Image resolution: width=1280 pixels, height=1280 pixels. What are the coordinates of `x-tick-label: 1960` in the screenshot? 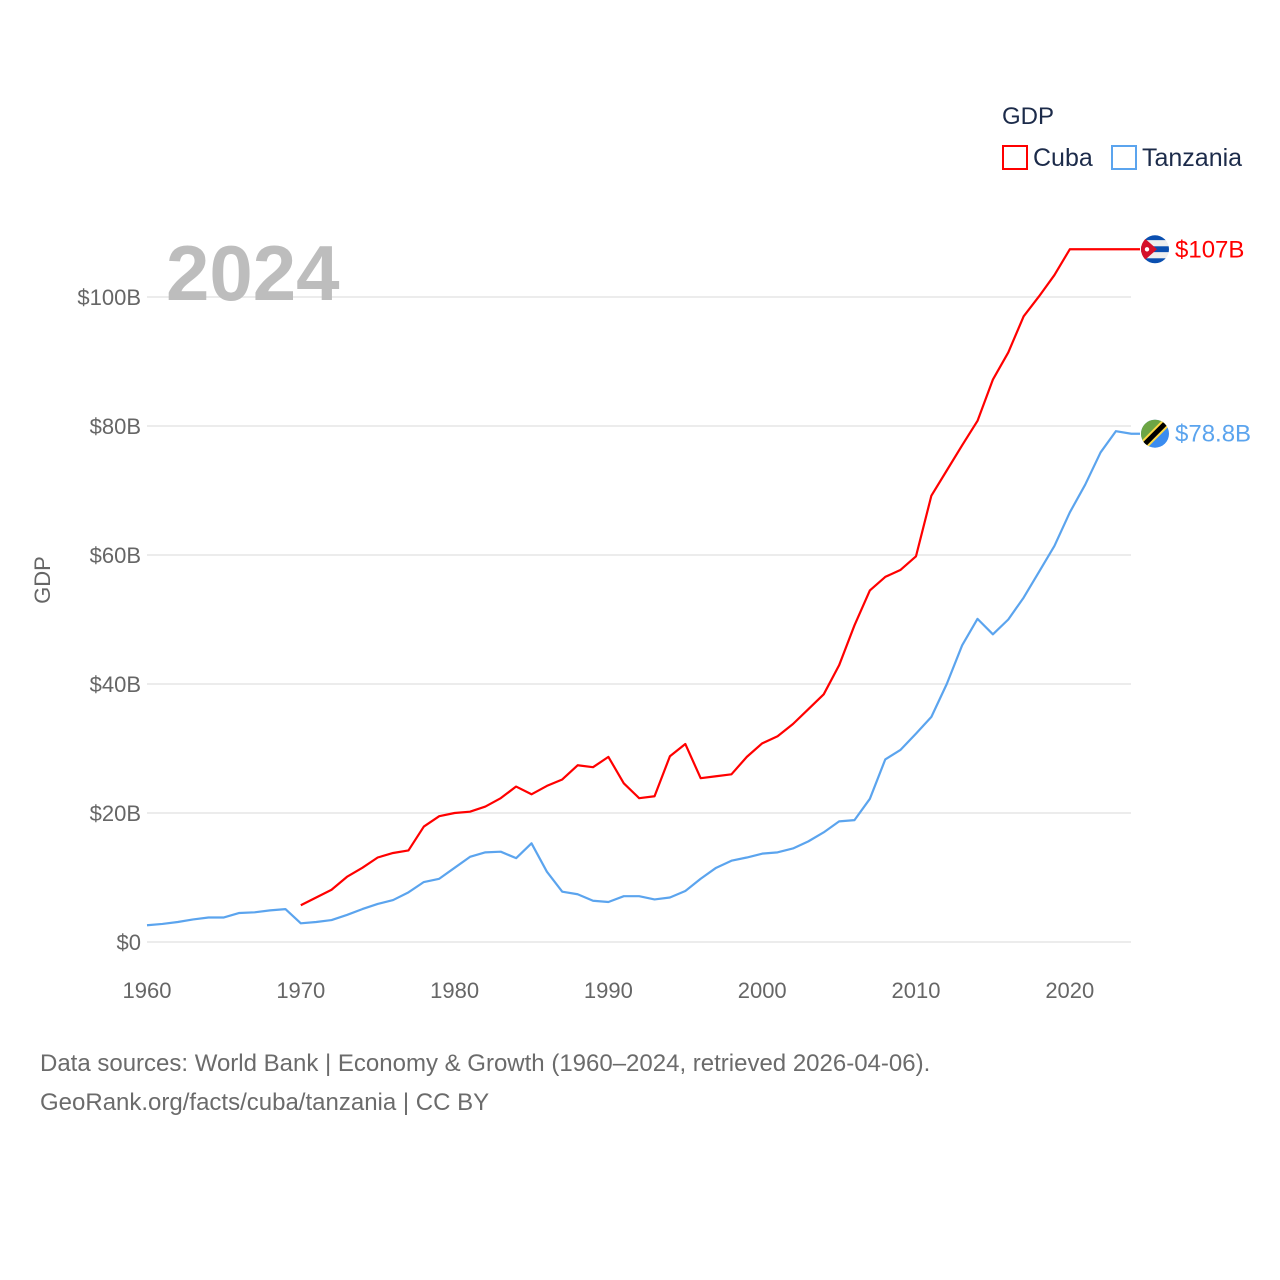 It's located at (147, 990).